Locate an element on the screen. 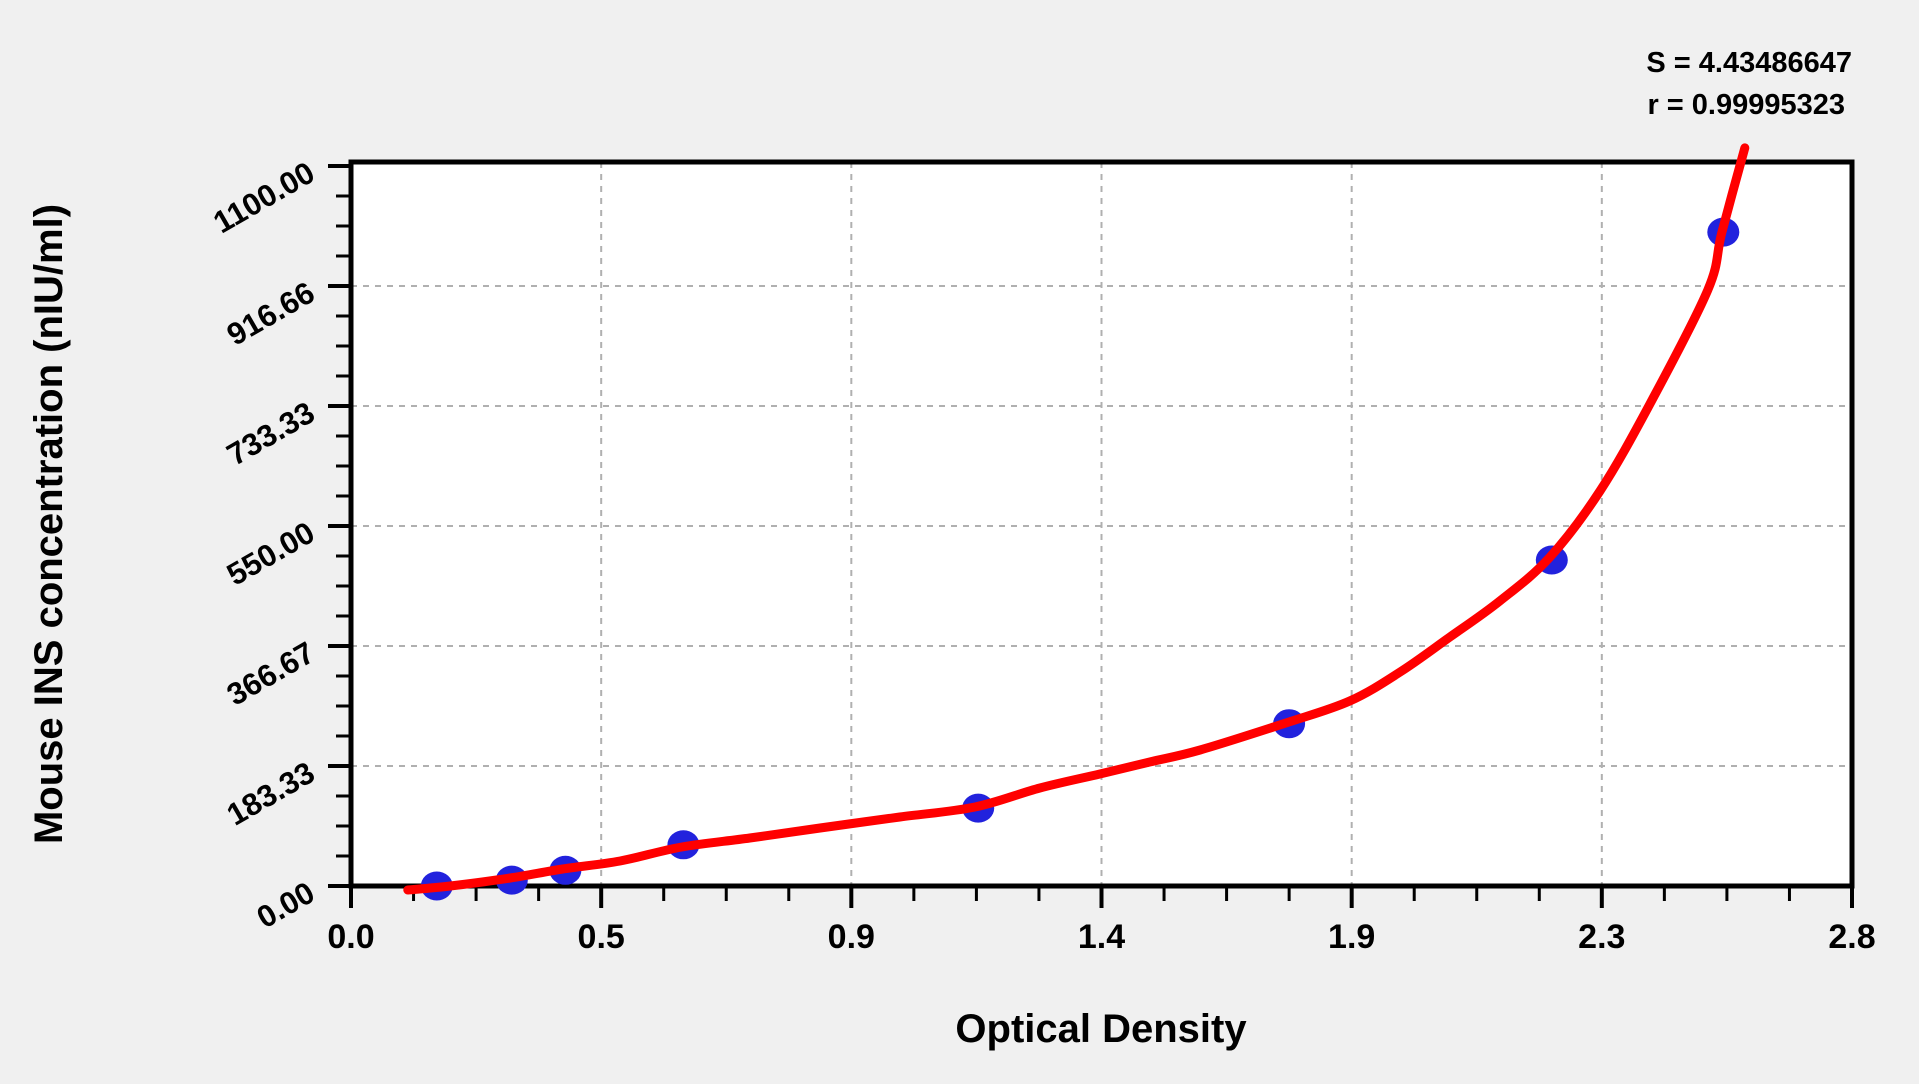 The image size is (1919, 1084). y-tick-label: 0.00 is located at coordinates (286, 905).